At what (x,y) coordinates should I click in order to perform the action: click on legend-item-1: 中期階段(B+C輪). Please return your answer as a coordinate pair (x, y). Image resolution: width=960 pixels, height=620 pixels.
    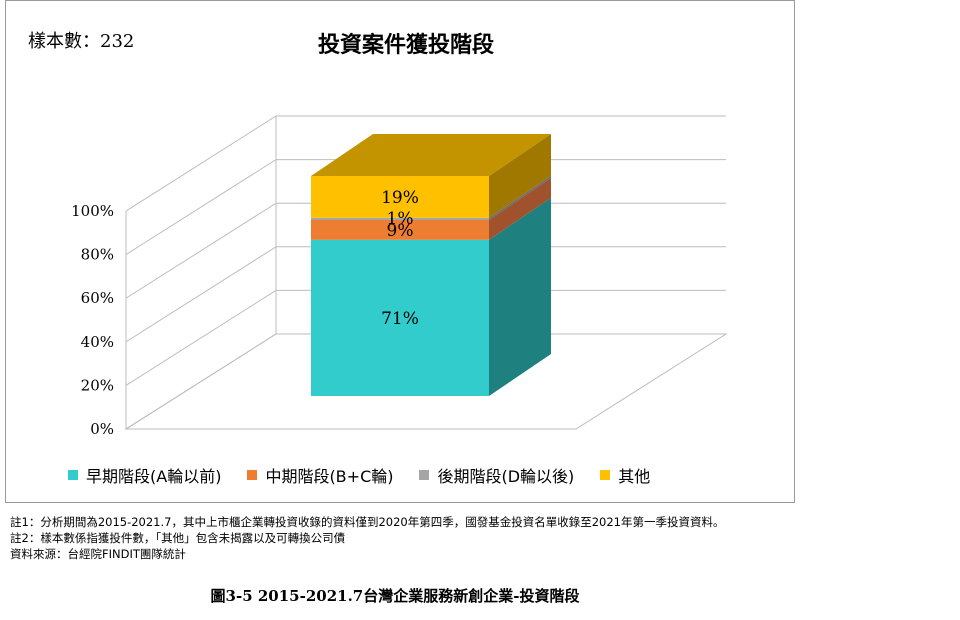
    Looking at the image, I should click on (320, 475).